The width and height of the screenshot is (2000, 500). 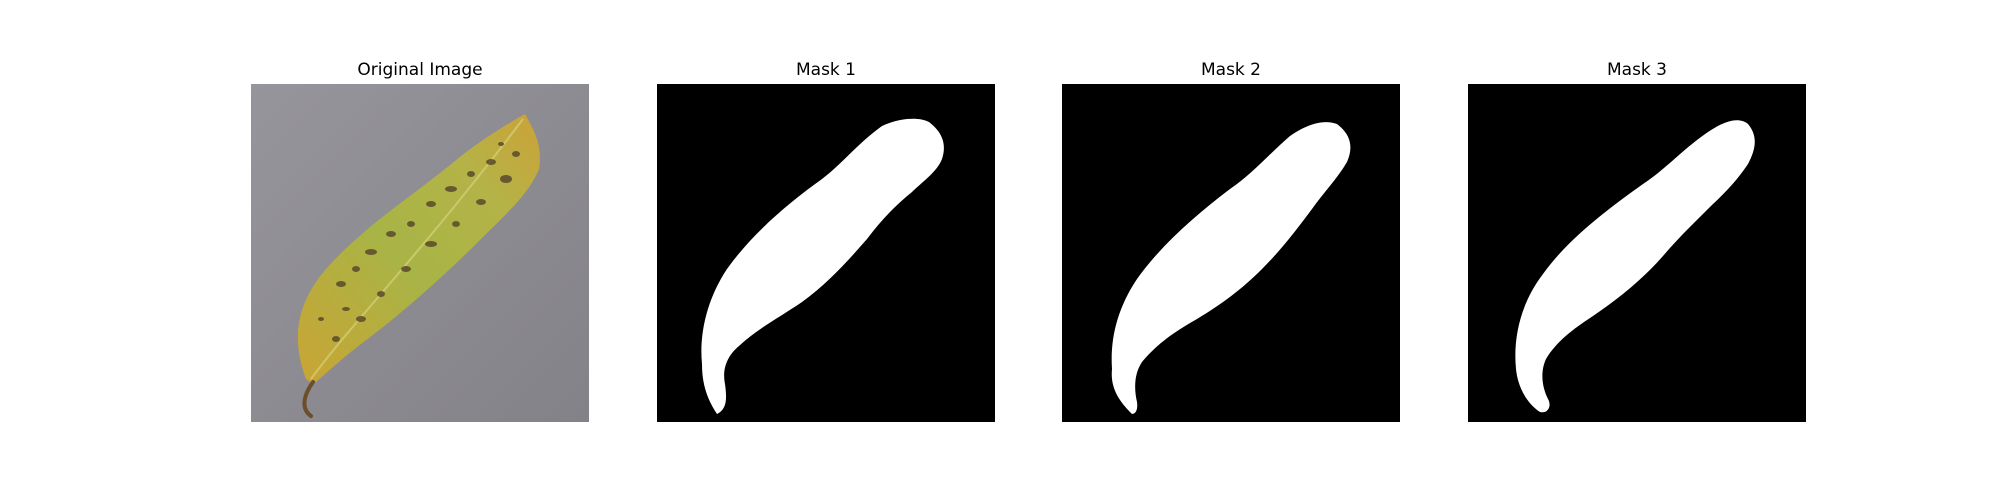 I want to click on mask-1-image, so click(x=826, y=253).